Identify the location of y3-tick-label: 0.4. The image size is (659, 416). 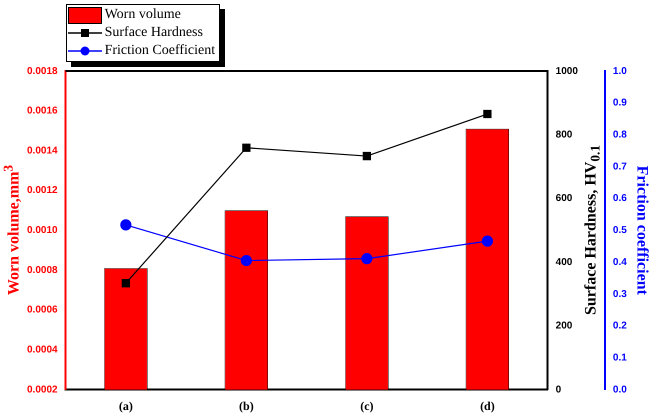
(620, 262).